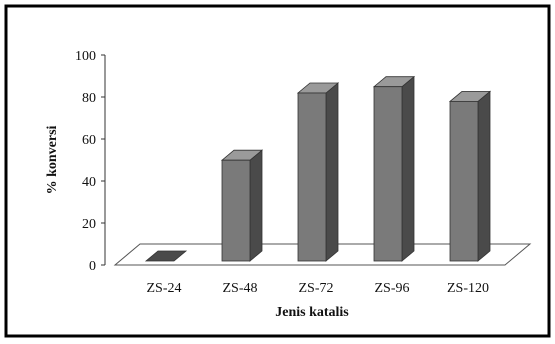  Describe the element at coordinates (468, 288) in the screenshot. I see `x-tick-label: ZS-120` at that location.